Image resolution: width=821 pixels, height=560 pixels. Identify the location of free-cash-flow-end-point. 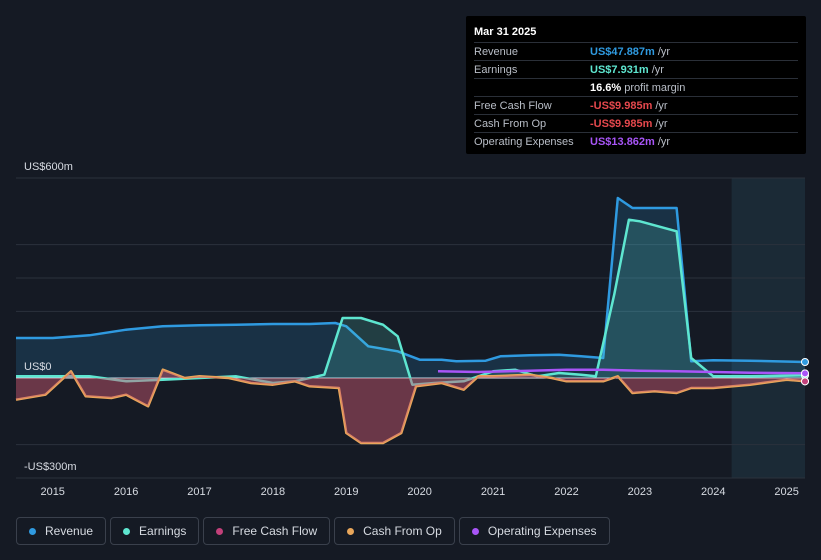
(805, 381).